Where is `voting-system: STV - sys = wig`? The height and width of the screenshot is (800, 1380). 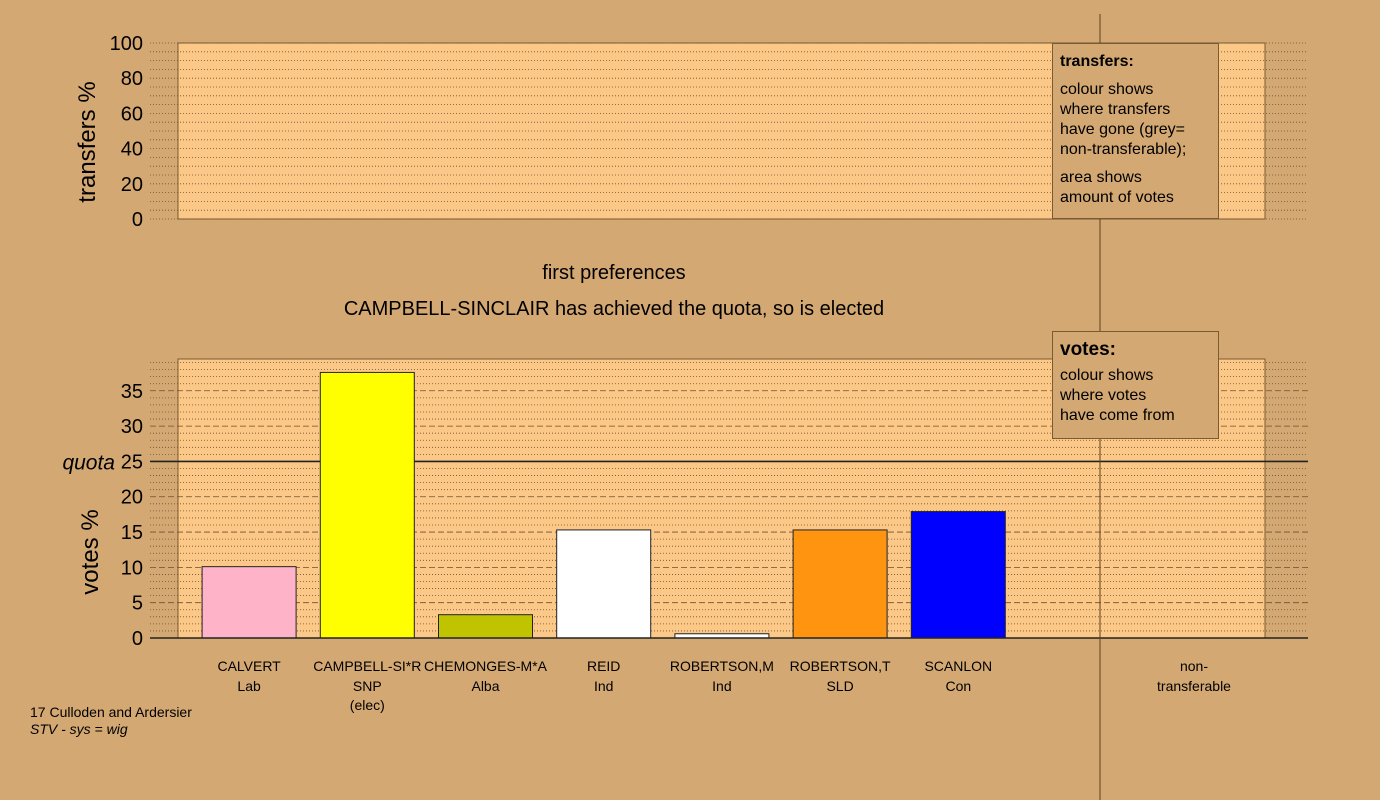
voting-system: STV - sys = wig is located at coordinates (79, 729).